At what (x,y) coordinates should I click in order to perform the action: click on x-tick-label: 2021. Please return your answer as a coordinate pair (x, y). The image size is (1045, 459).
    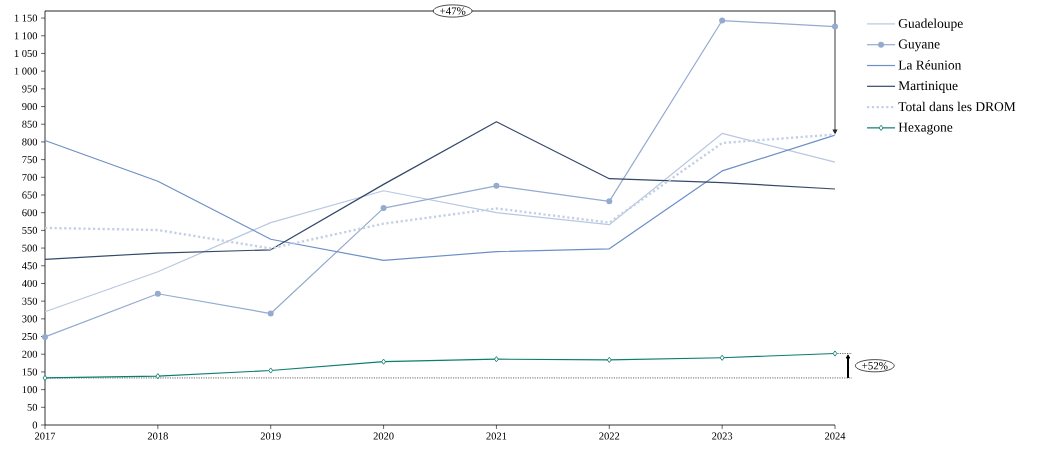
    Looking at the image, I should click on (496, 436).